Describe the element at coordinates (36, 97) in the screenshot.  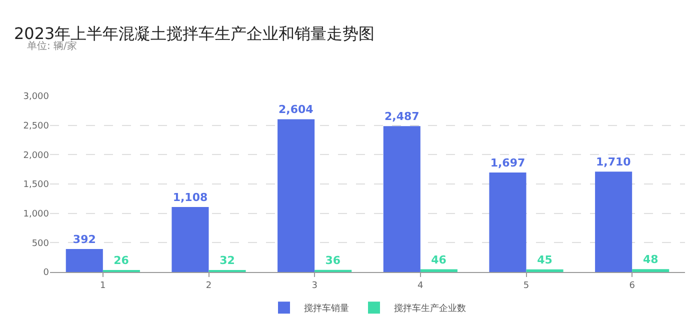
I see `y-tick-label: 3,000` at that location.